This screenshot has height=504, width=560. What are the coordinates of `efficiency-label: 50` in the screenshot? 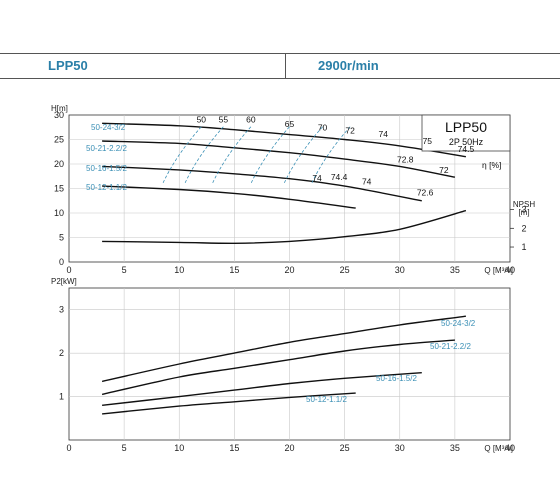 It's located at (202, 119).